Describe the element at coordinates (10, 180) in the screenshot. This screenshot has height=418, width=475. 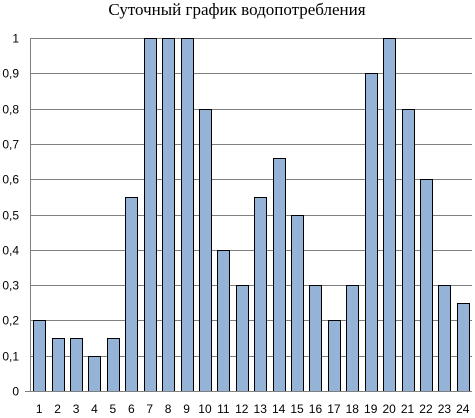
I see `y-tick-label: 0,6` at that location.